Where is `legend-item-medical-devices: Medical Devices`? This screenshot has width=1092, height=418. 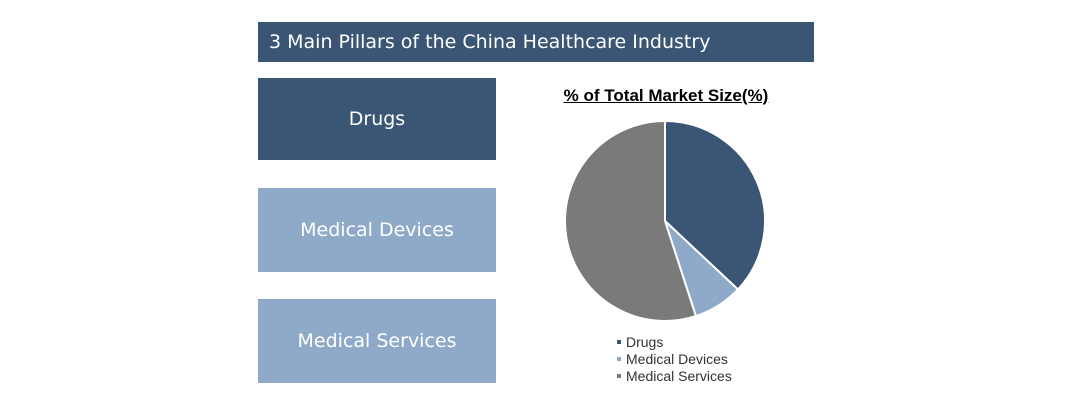
legend-item-medical-devices: Medical Devices is located at coordinates (674, 358).